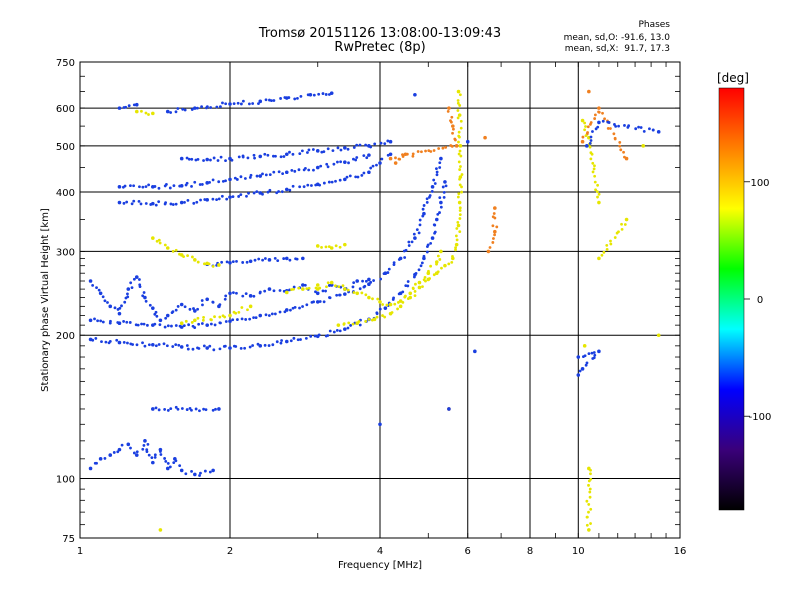 The height and width of the screenshot is (600, 800). Describe the element at coordinates (760, 300) in the screenshot. I see `colorbar-tick-label: 0` at that location.